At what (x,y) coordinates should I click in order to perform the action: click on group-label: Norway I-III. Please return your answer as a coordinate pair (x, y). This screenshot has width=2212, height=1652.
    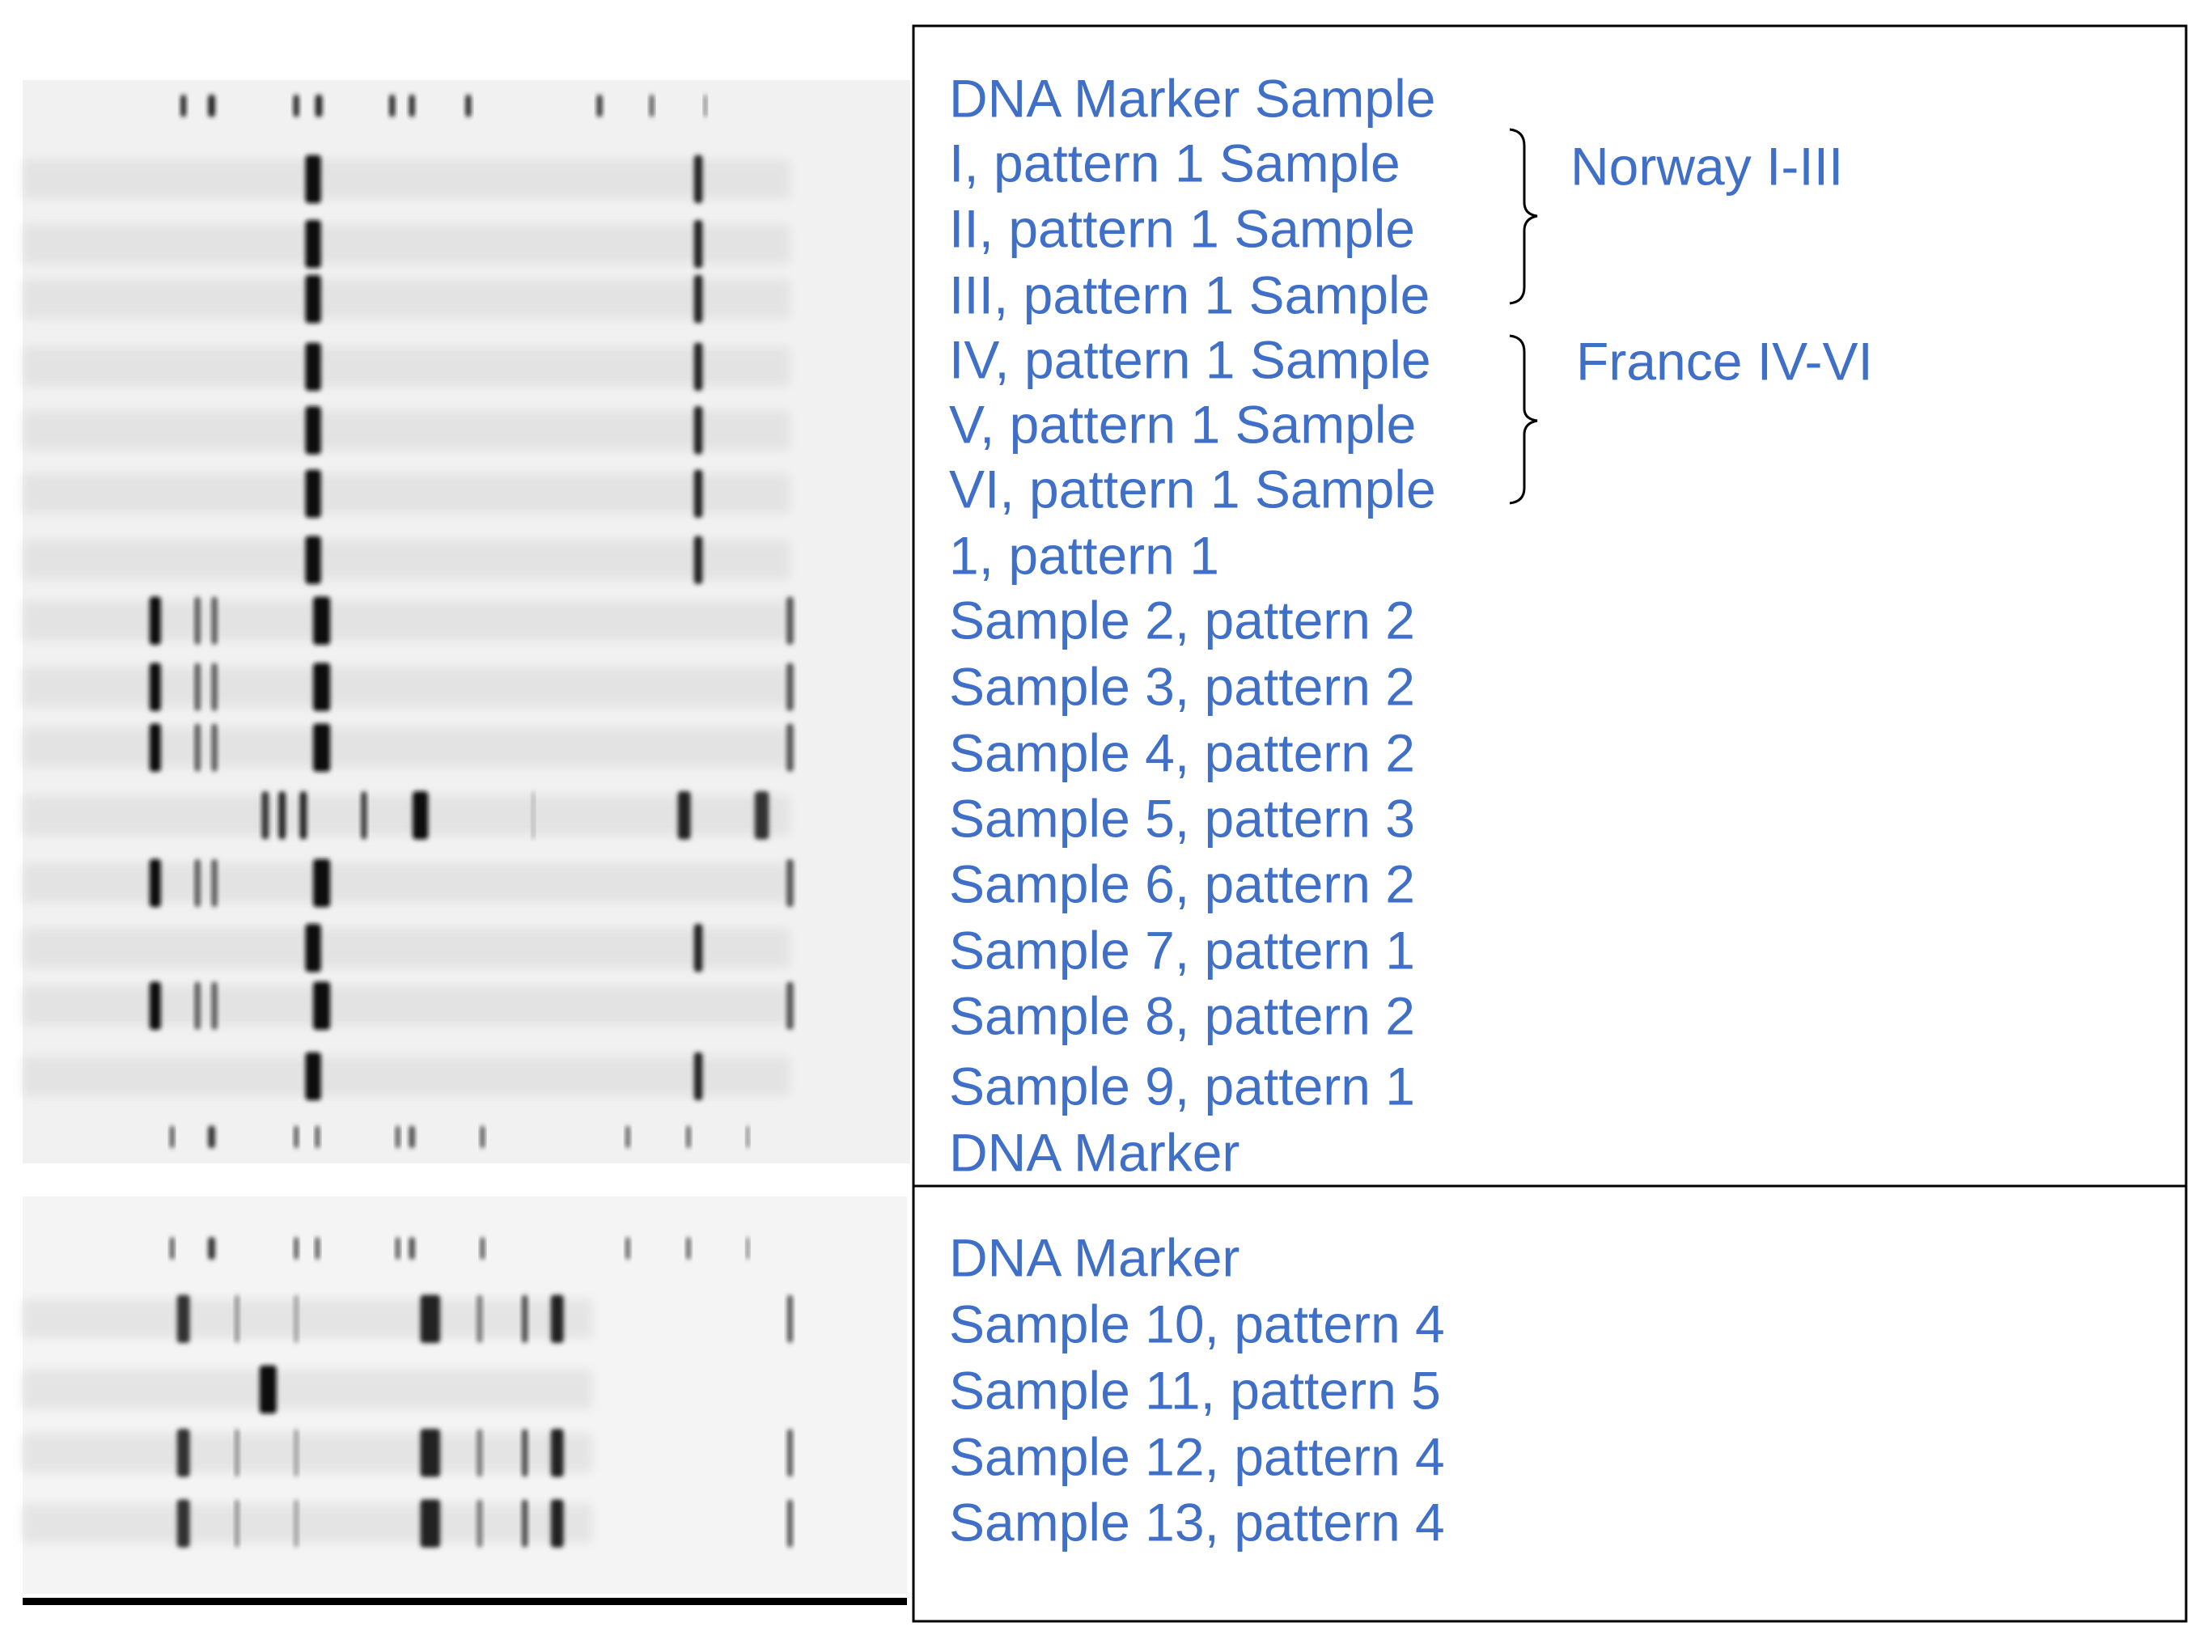
    Looking at the image, I should click on (1706, 166).